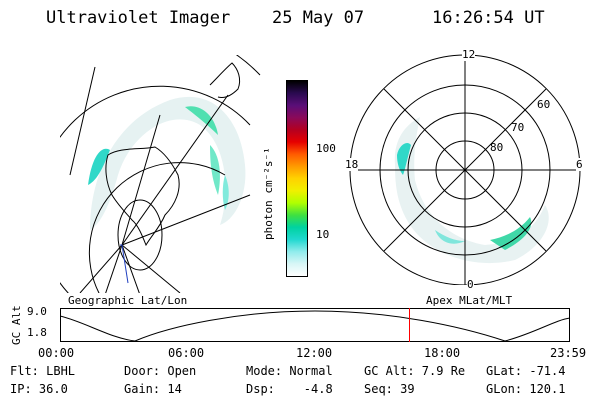 This screenshot has width=600, height=400. What do you see at coordinates (352, 164) in the screenshot?
I see `mlt-label-18: 18` at bounding box center [352, 164].